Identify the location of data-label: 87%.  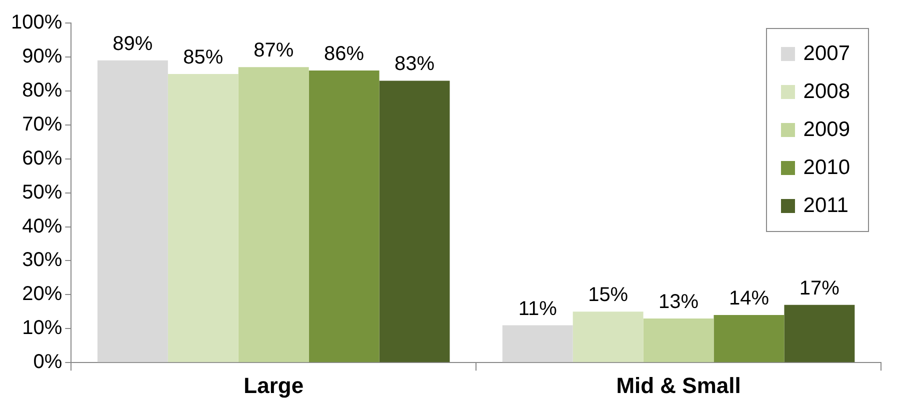
(274, 51).